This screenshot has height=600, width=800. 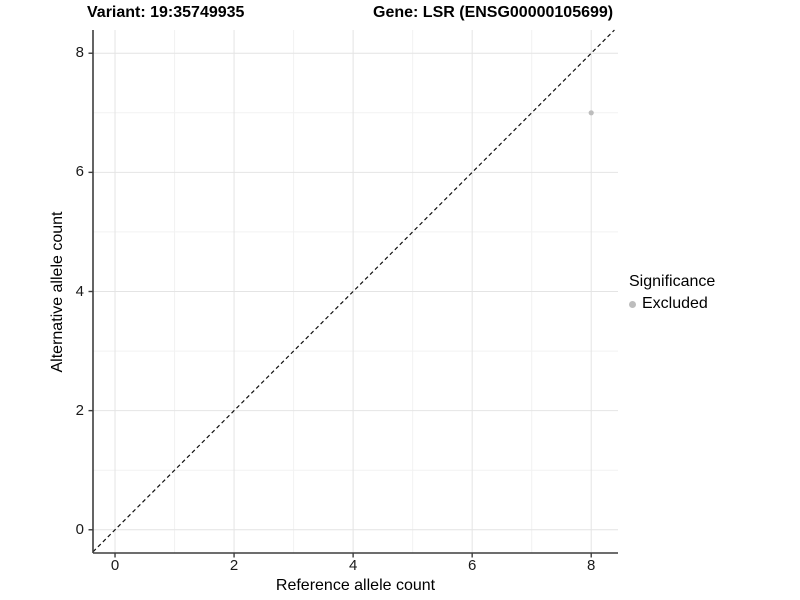 What do you see at coordinates (79, 410) in the screenshot?
I see `y-tick-label: 2` at bounding box center [79, 410].